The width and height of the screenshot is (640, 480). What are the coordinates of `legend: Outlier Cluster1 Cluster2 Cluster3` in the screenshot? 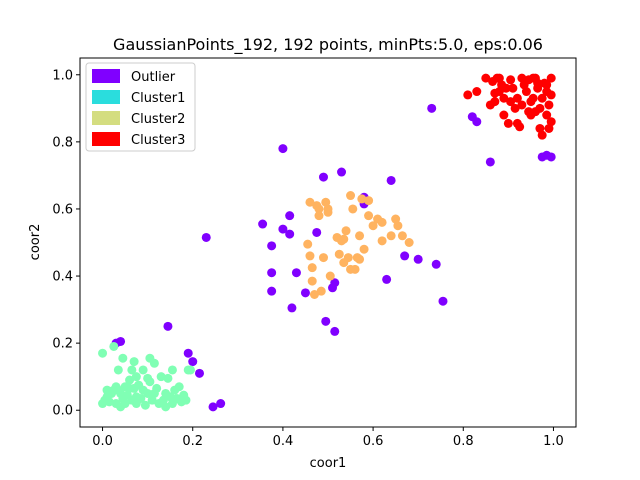 It's located at (140, 107).